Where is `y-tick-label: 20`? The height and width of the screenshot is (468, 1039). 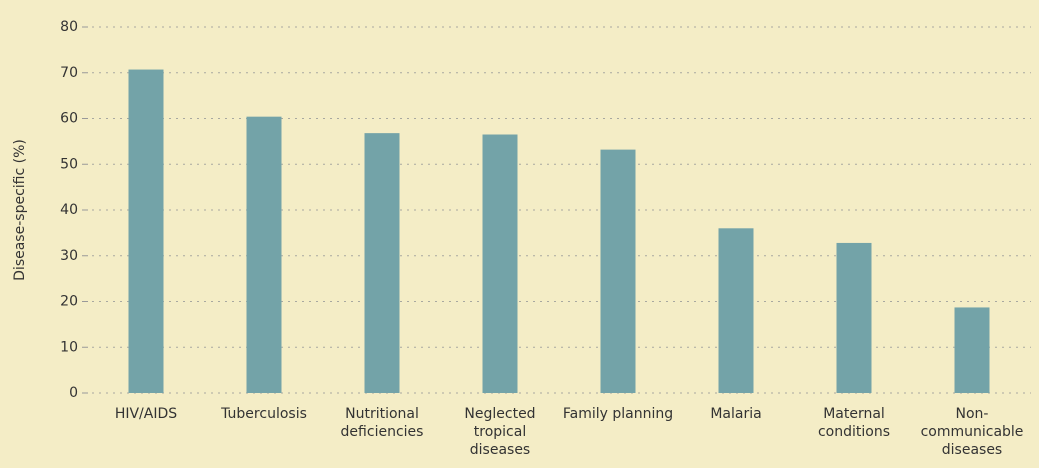
y-tick-label: 20 is located at coordinates (69, 302).